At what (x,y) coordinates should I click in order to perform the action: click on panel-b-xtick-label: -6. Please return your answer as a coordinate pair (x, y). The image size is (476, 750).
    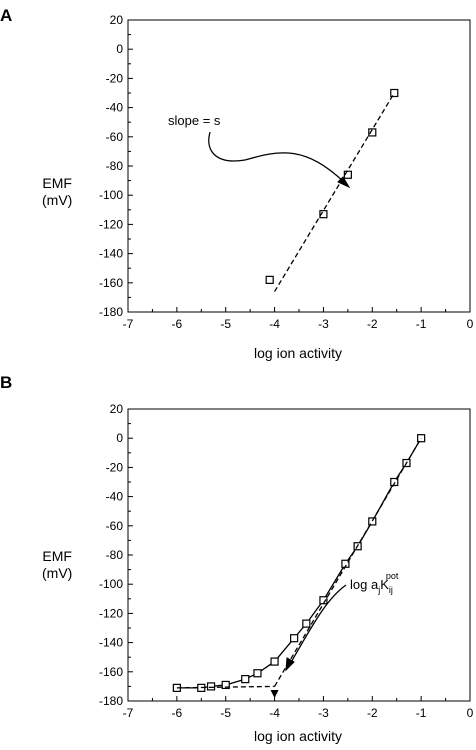
    Looking at the image, I should click on (177, 713).